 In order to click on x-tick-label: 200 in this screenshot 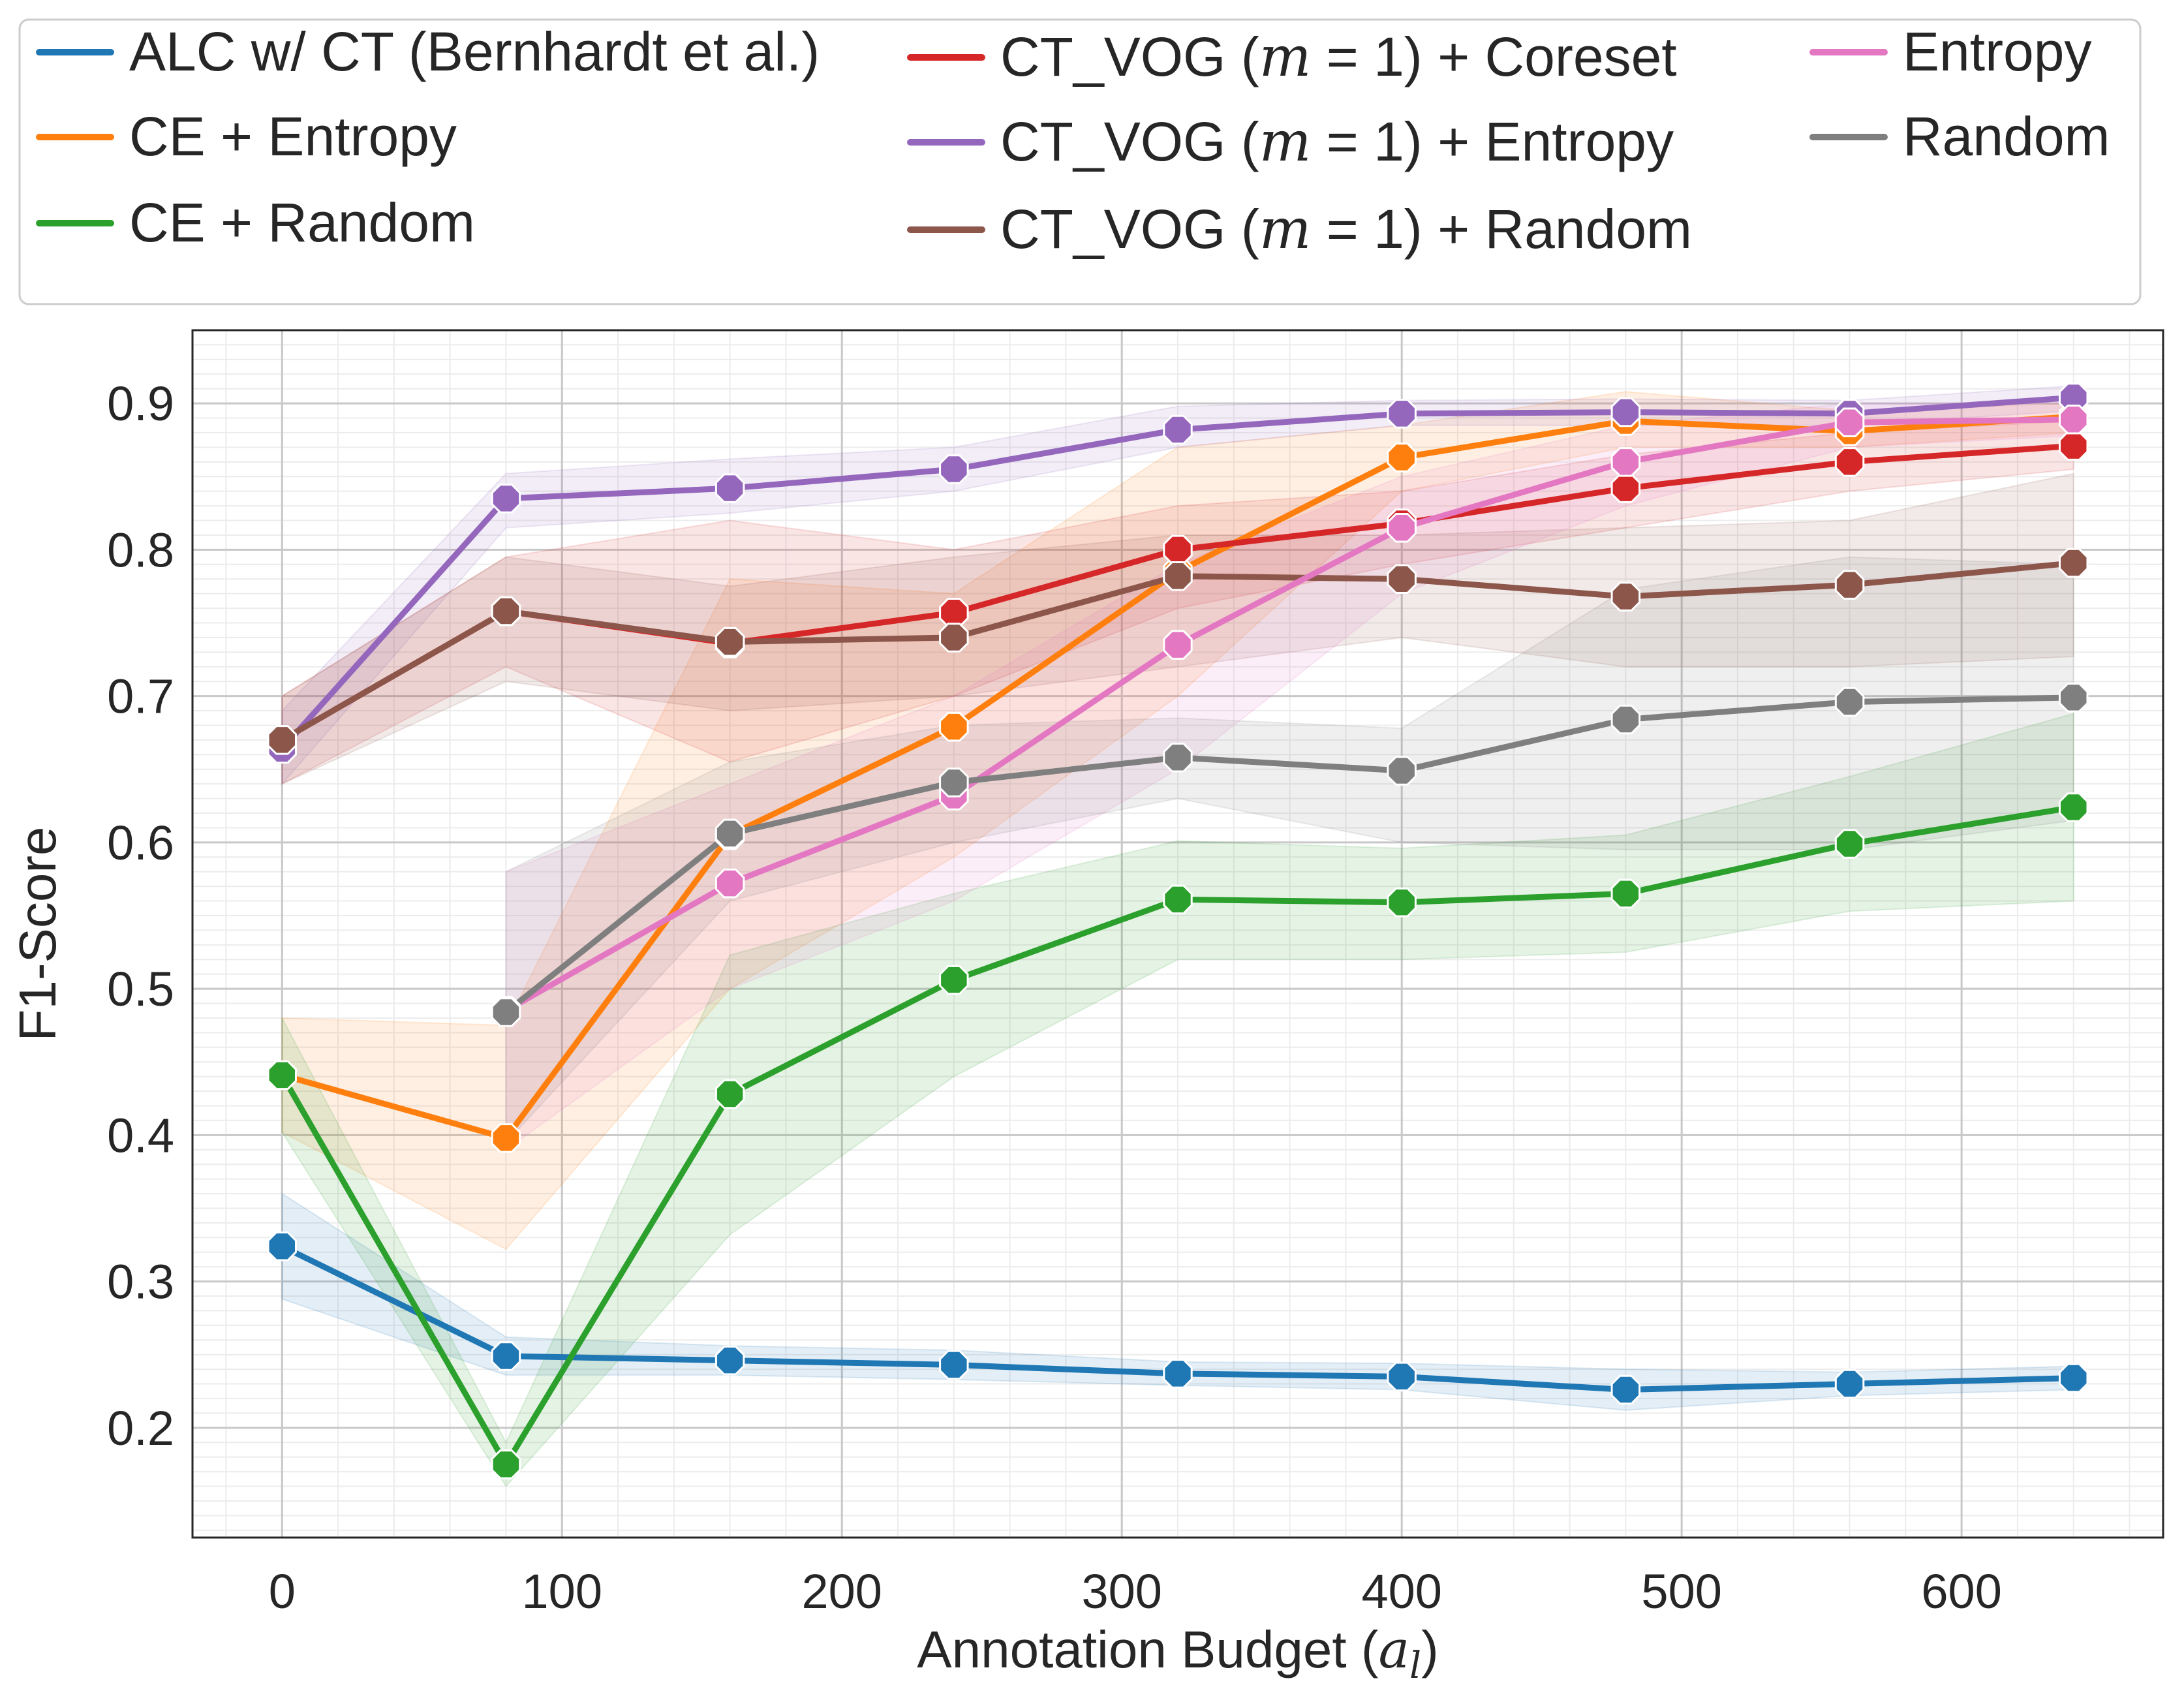, I will do `click(842, 1591)`.